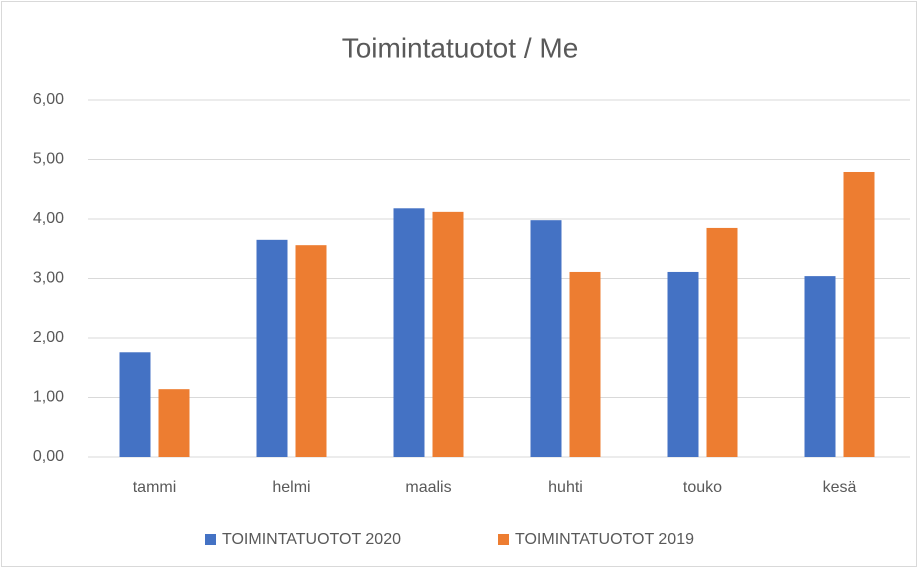 This screenshot has height=569, width=919. I want to click on x-tick-label: kesä, so click(840, 487).